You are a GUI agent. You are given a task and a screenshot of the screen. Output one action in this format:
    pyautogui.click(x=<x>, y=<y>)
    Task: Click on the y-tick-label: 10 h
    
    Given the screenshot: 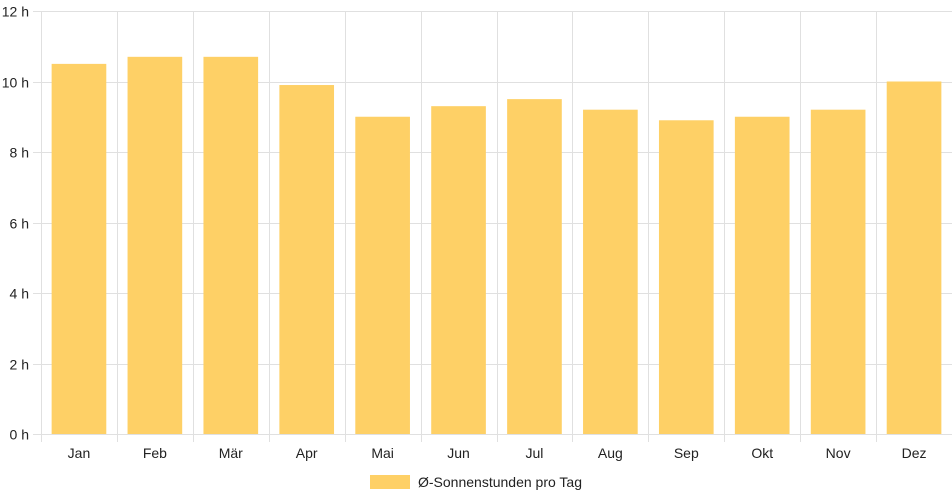 What is the action you would take?
    pyautogui.click(x=15, y=83)
    